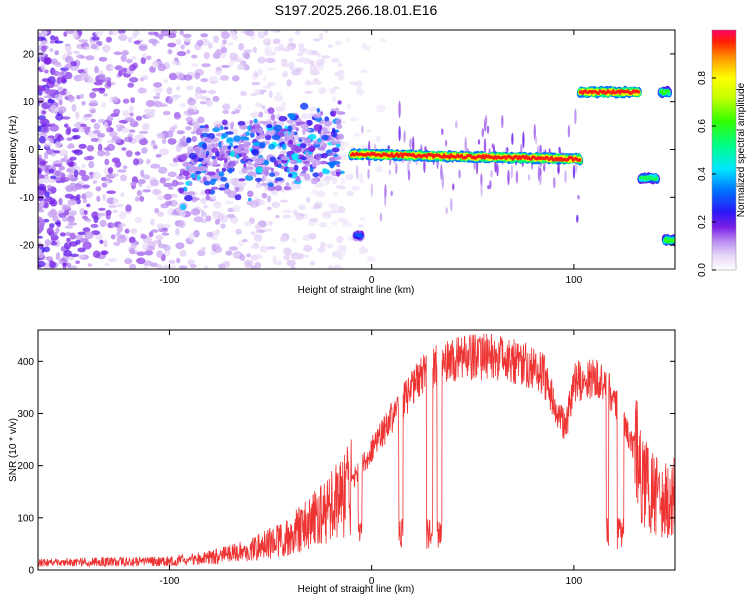 The width and height of the screenshot is (750, 600). Describe the element at coordinates (25, 414) in the screenshot. I see `y-tick-label: 300` at that location.